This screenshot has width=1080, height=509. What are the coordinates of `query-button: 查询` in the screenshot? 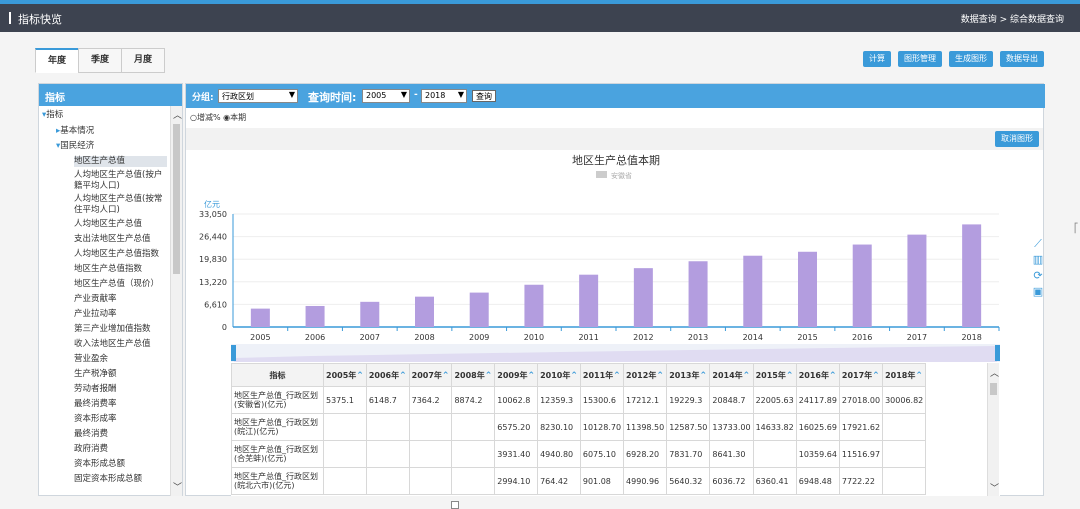 It's located at (484, 96).